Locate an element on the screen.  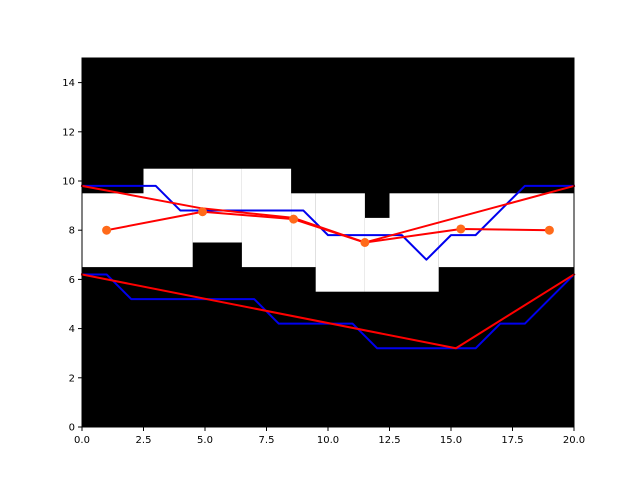
x-tick-label-6: 15.0 is located at coordinates (451, 440).